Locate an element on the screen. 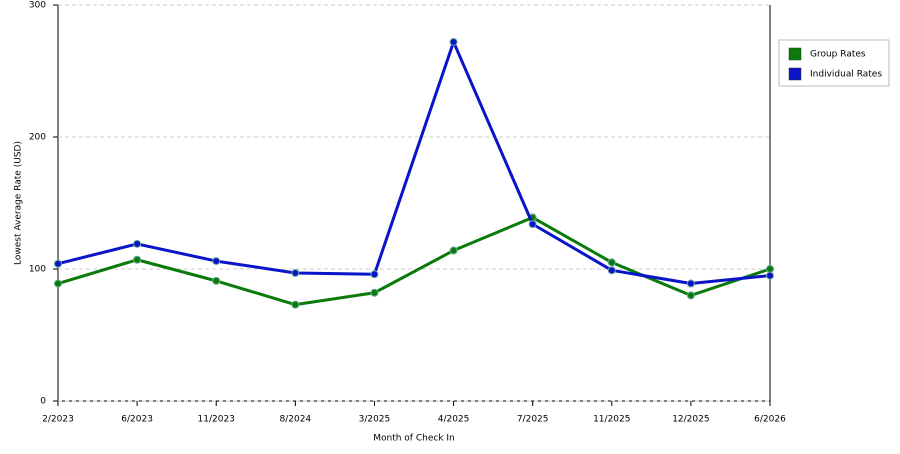 Image resolution: width=900 pixels, height=454 pixels. y-tick-label: 200 is located at coordinates (37, 138).